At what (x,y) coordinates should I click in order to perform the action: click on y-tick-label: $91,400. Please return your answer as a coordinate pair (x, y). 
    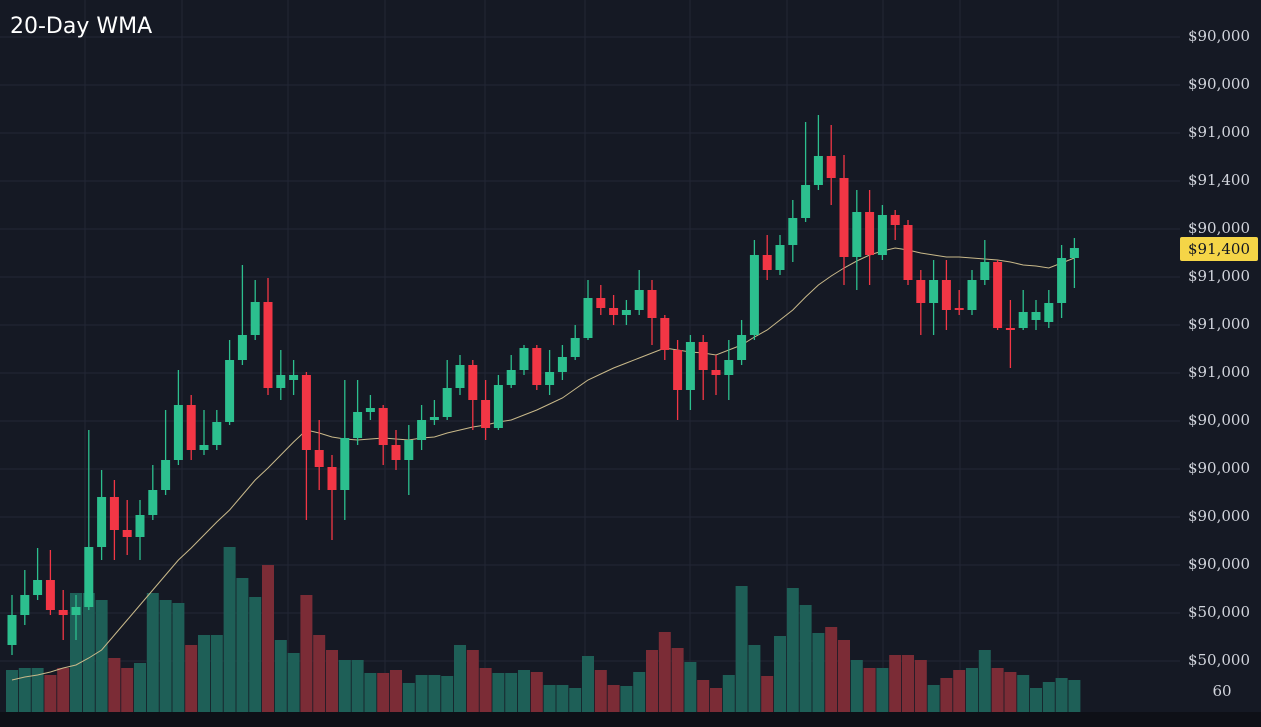
    Looking at the image, I should click on (1219, 180).